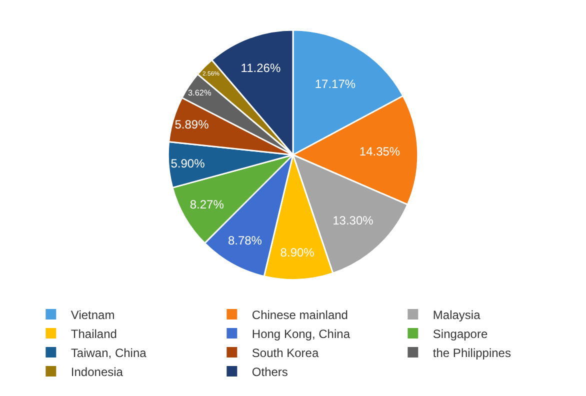 The height and width of the screenshot is (396, 586). I want to click on data-label: 11.26%, so click(260, 67).